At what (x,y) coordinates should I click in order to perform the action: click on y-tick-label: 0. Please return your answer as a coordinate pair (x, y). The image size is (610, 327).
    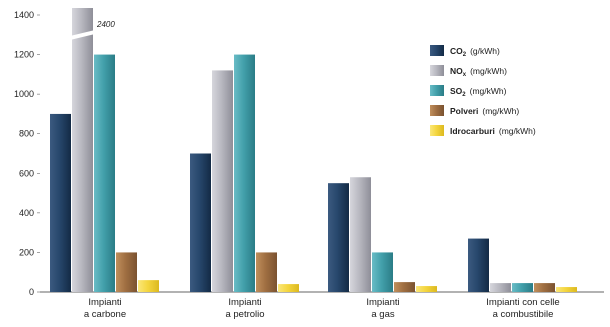
    Looking at the image, I should click on (31, 292).